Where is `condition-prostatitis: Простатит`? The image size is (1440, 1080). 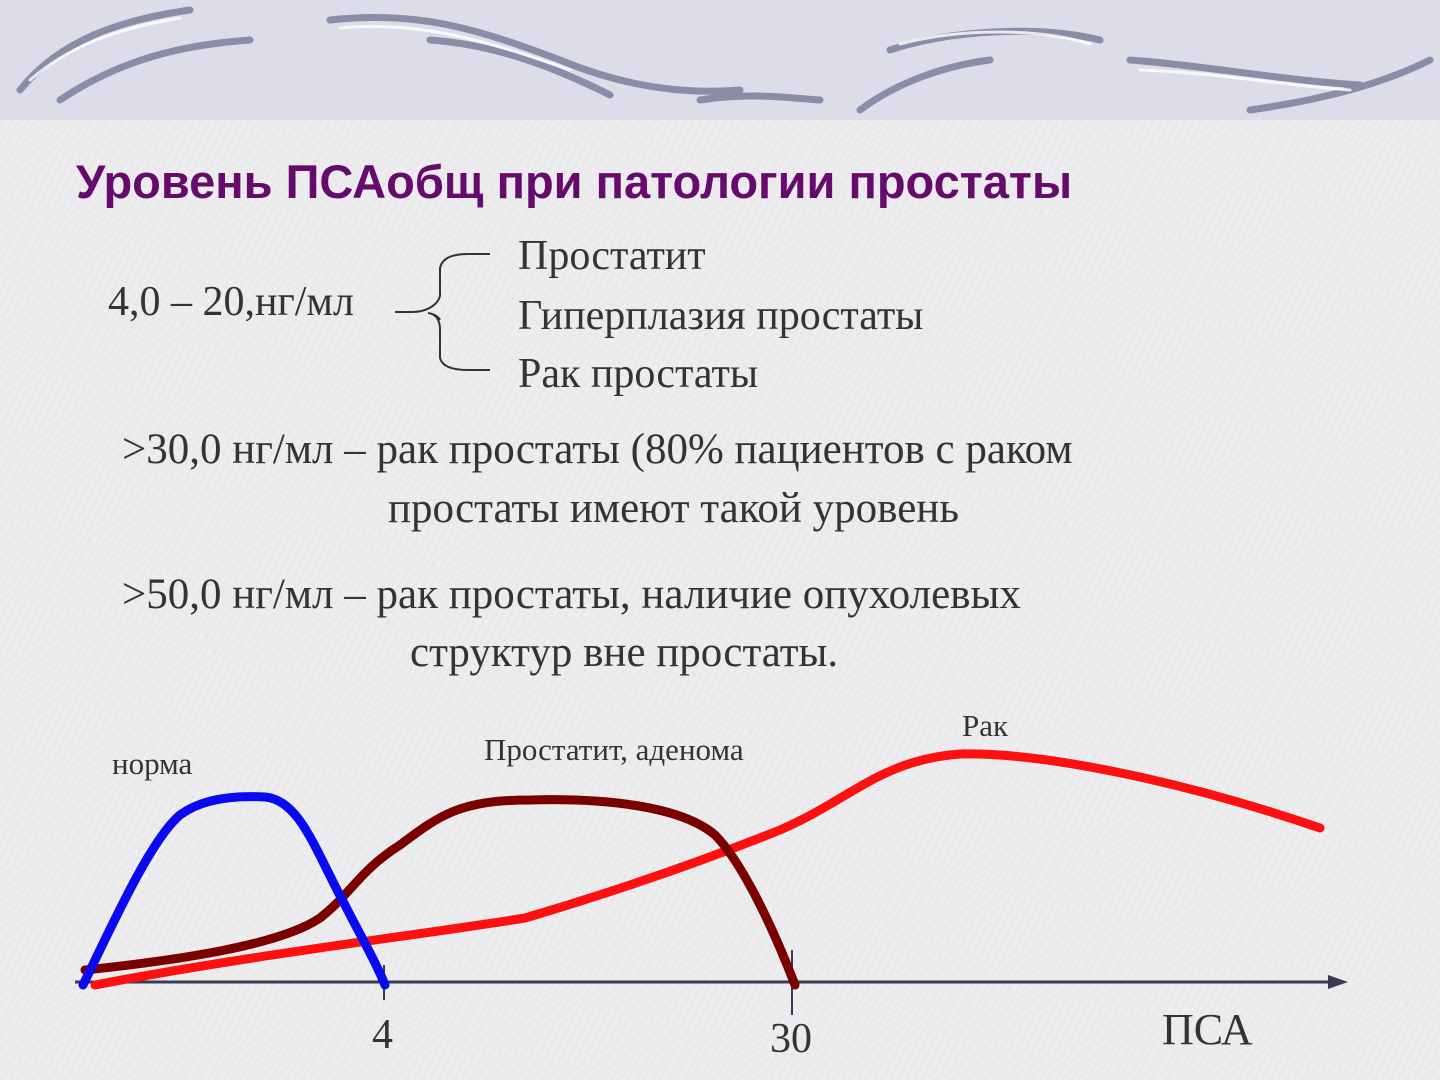 condition-prostatitis: Простатит is located at coordinates (612, 256).